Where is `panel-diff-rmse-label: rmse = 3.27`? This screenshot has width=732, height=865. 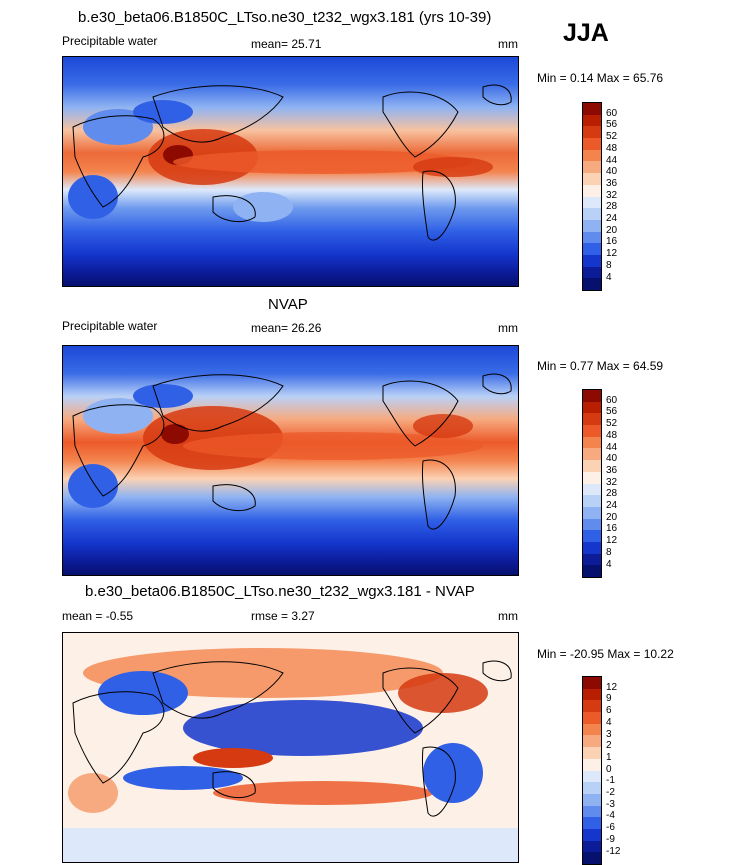
panel-diff-rmse-label: rmse = 3.27 is located at coordinates (283, 616).